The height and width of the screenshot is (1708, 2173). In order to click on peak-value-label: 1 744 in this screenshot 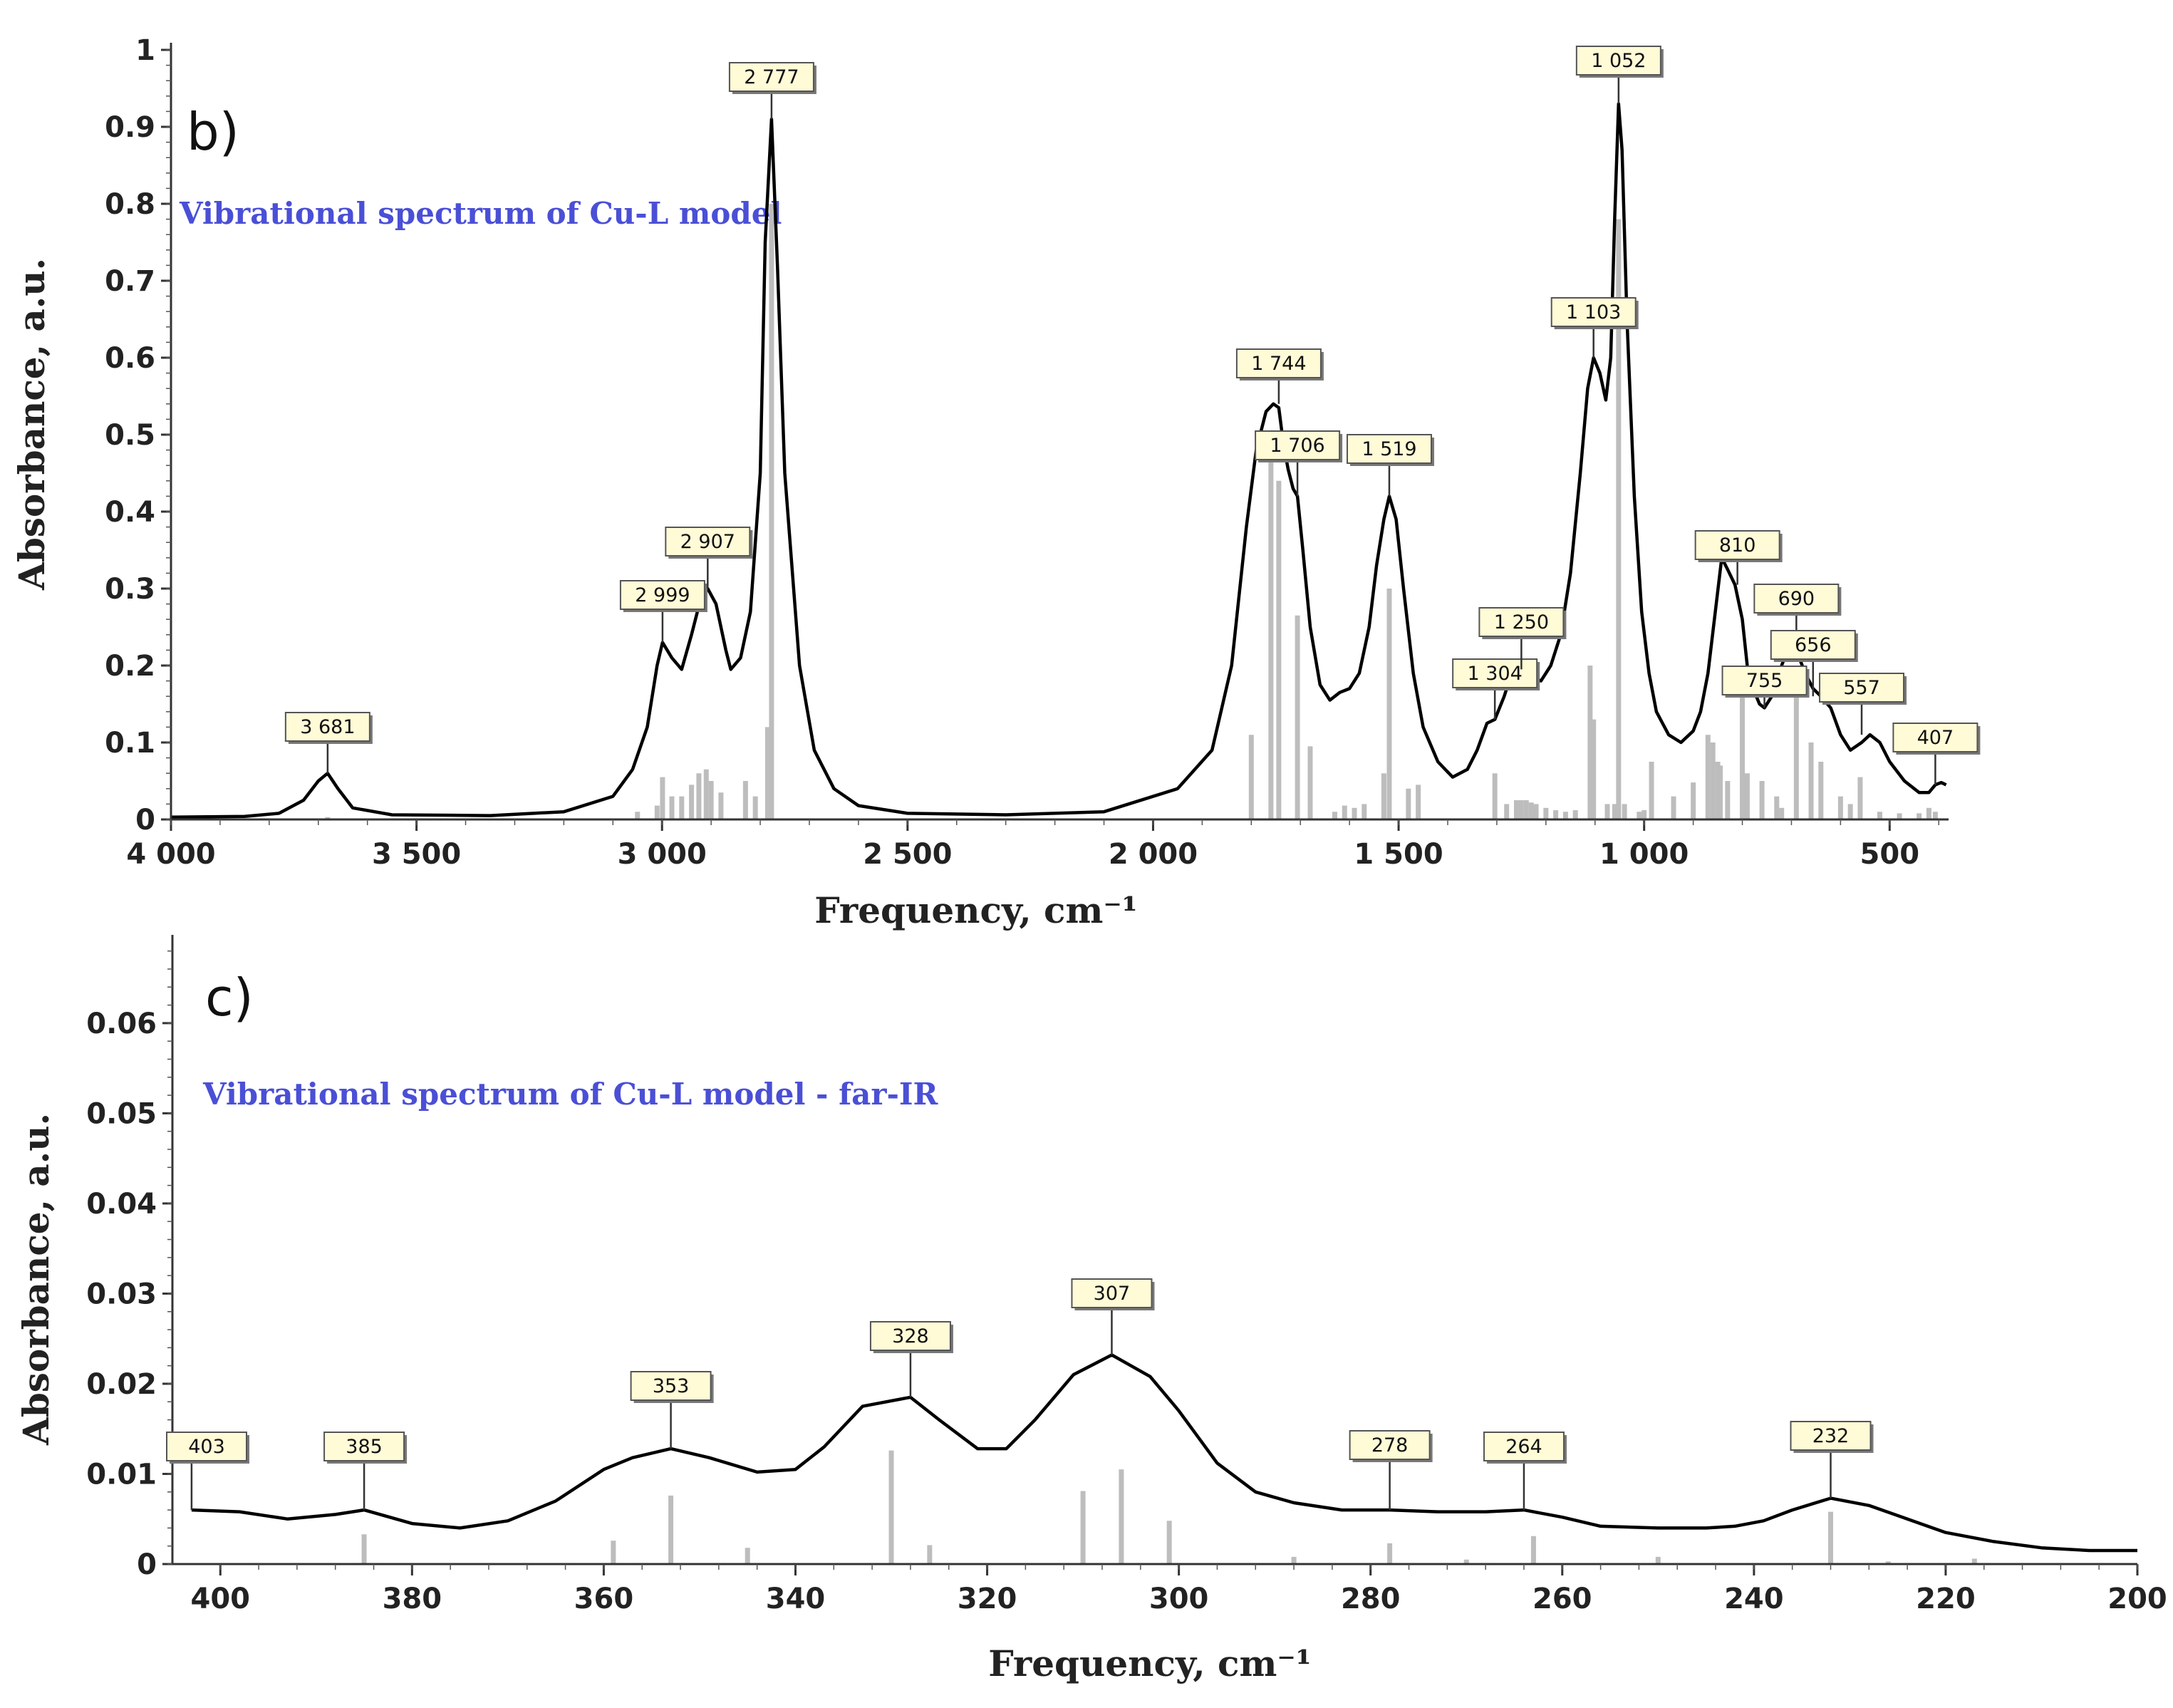, I will do `click(1279, 364)`.